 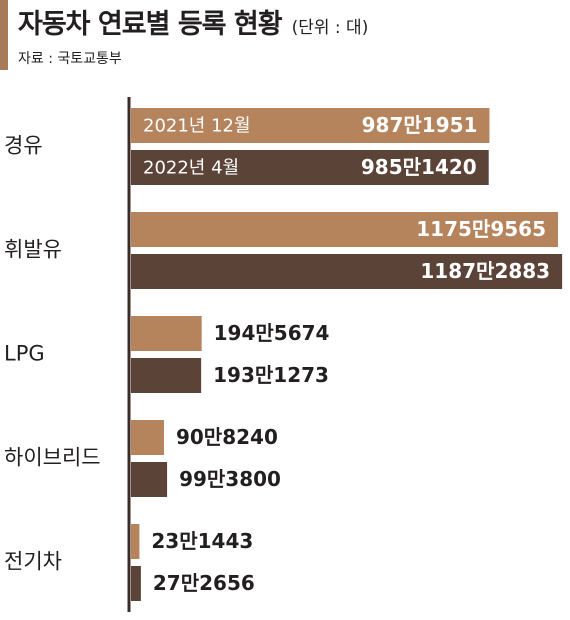 I want to click on legend-label: 2022년 4월, so click(x=191, y=168).